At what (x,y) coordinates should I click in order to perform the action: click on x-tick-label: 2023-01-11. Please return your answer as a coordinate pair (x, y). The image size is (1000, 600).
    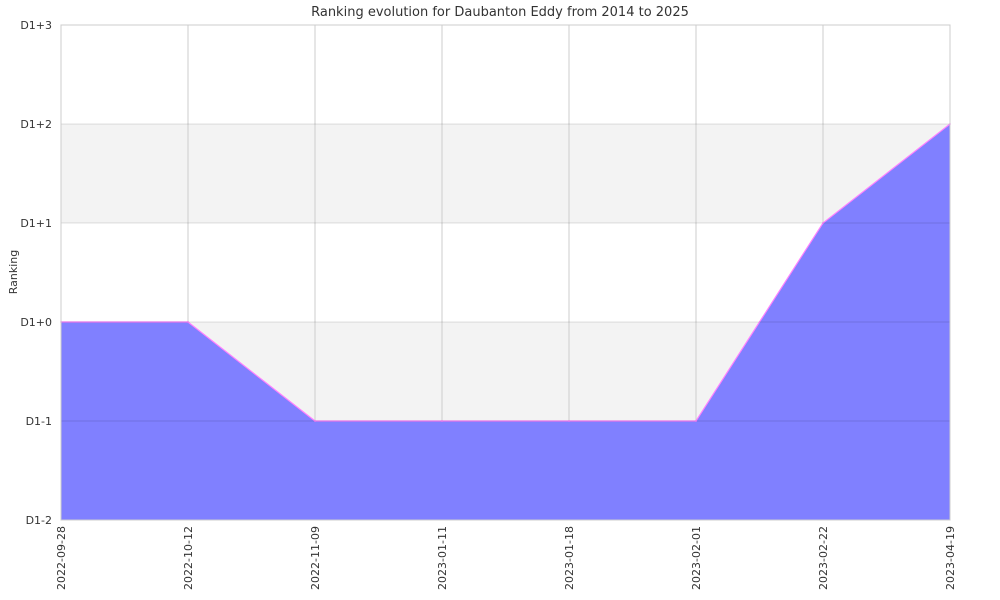
    Looking at the image, I should click on (442, 558).